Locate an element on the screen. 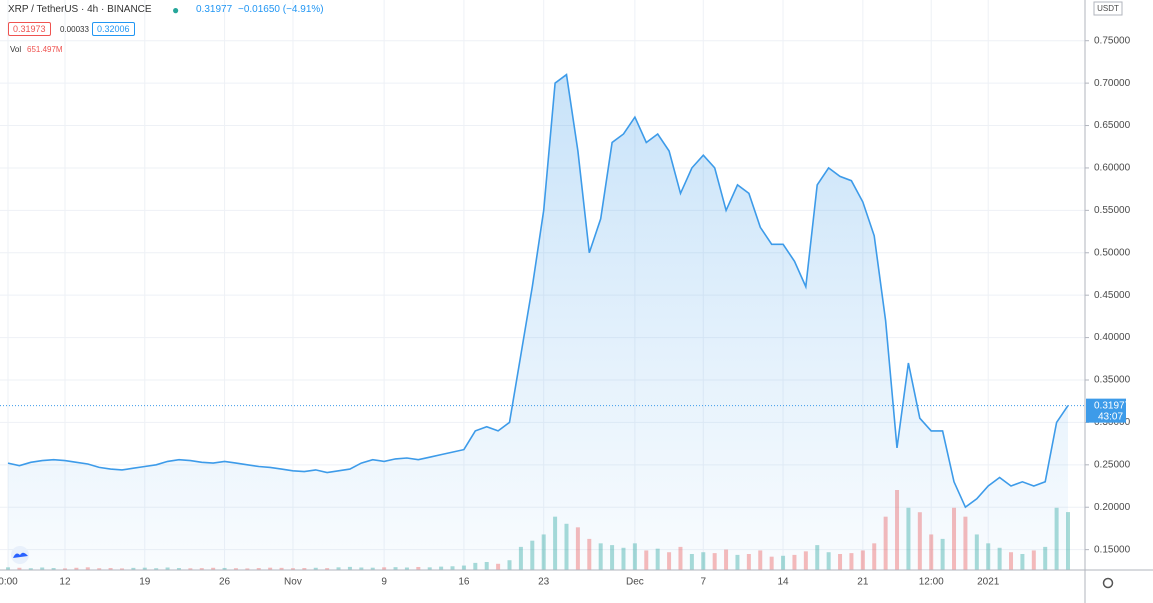 The width and height of the screenshot is (1153, 603). countdown: 43:07 is located at coordinates (1110, 416).